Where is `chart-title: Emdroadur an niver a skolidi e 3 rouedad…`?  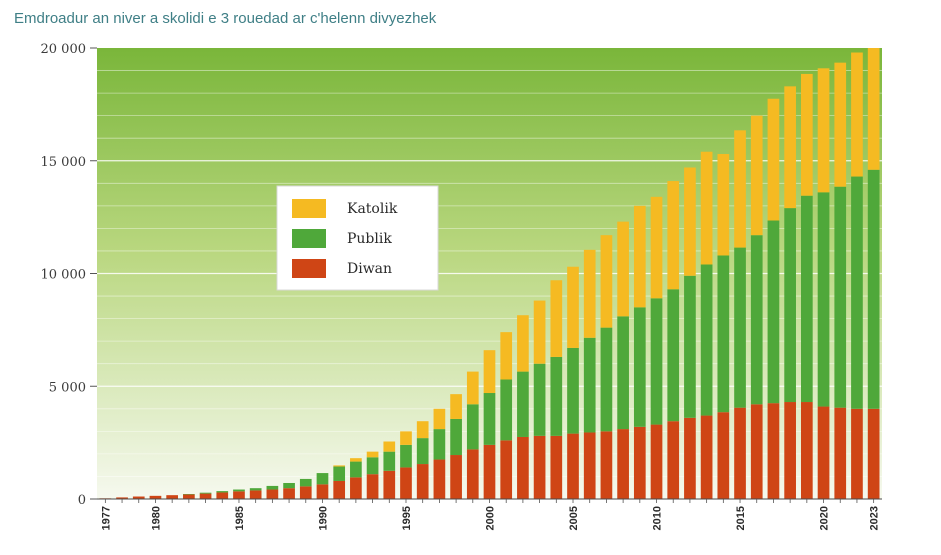
chart-title: Emdroadur an niver a skolidi e 3 rouedad… is located at coordinates (225, 18).